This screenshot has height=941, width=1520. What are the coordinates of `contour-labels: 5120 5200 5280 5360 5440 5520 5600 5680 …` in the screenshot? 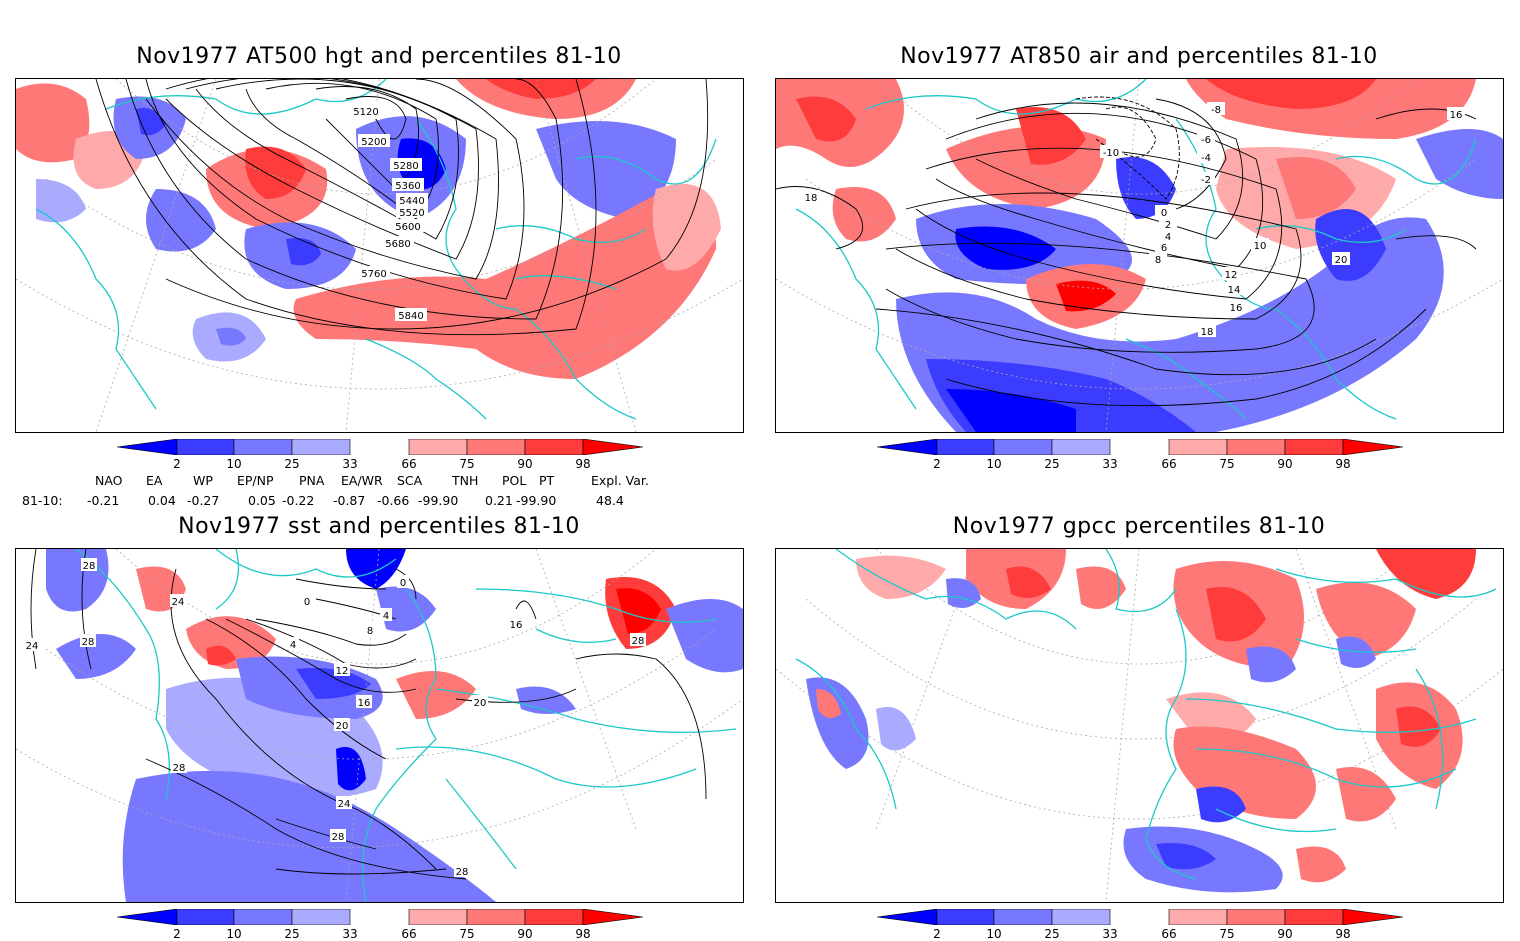 It's located at (389, 213).